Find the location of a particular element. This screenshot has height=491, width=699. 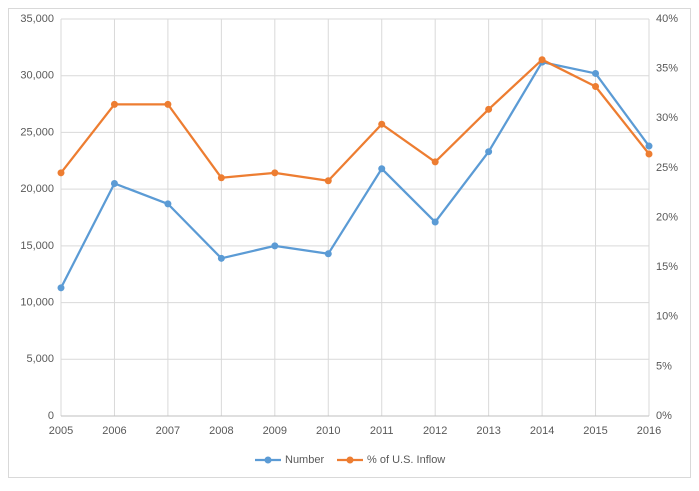

y-tick-label: 20,000 is located at coordinates (37, 189).